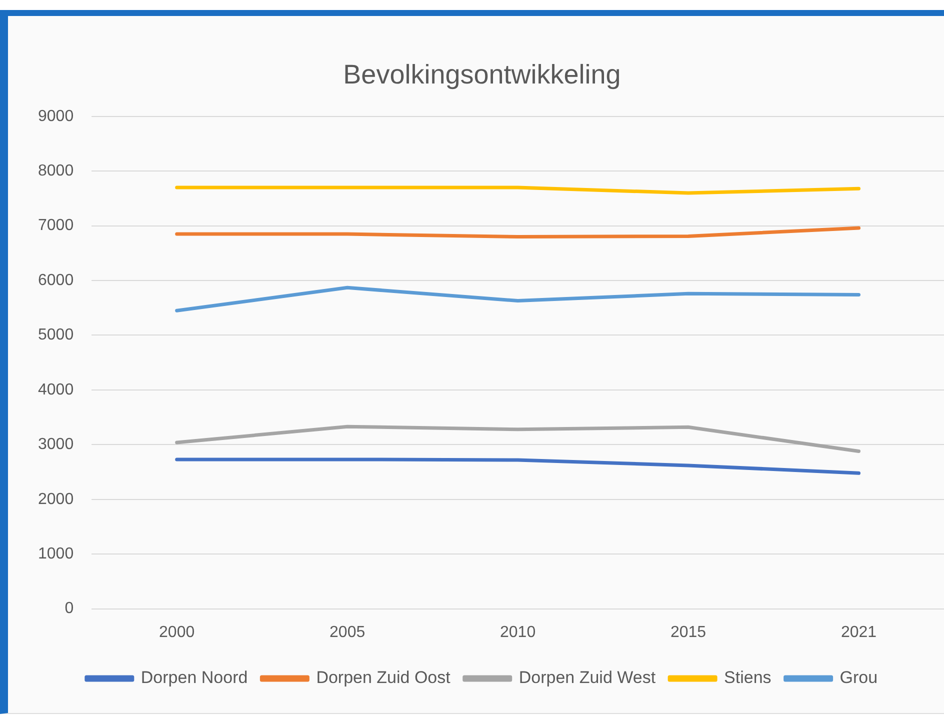 Image resolution: width=944 pixels, height=715 pixels. Describe the element at coordinates (482, 75) in the screenshot. I see `chart-title: Bevolkingsontwikkeling` at that location.